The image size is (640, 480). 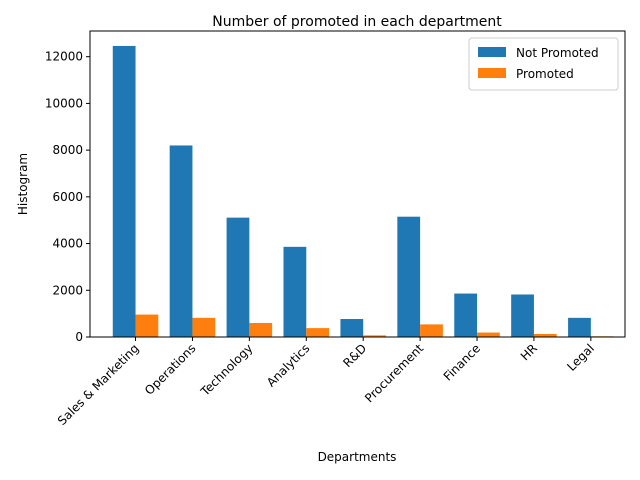 I want to click on legend: Not Promoted Promoted, so click(x=543, y=64).